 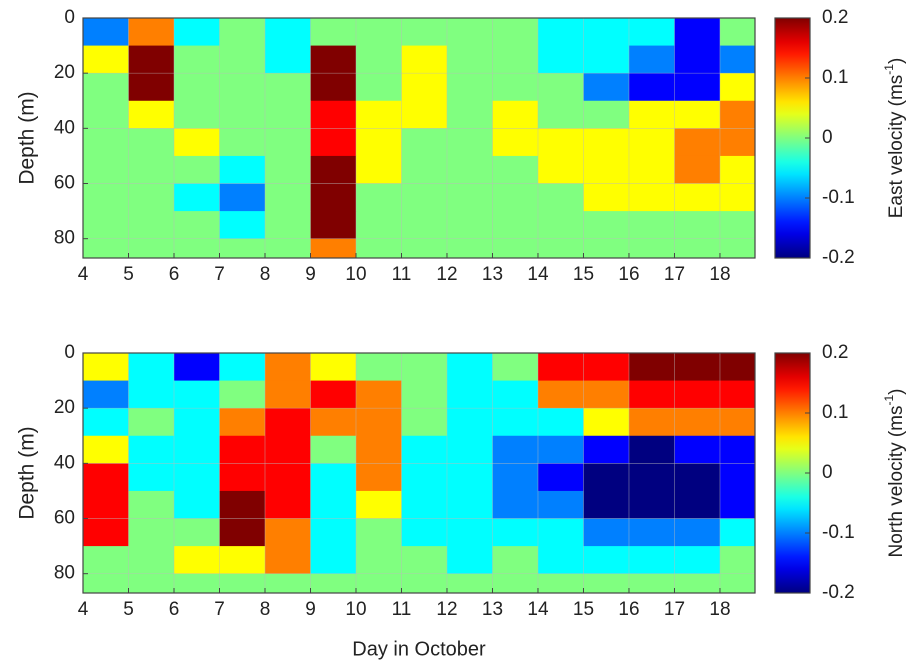 What do you see at coordinates (265, 274) in the screenshot?
I see `x-tick-label: 8` at bounding box center [265, 274].